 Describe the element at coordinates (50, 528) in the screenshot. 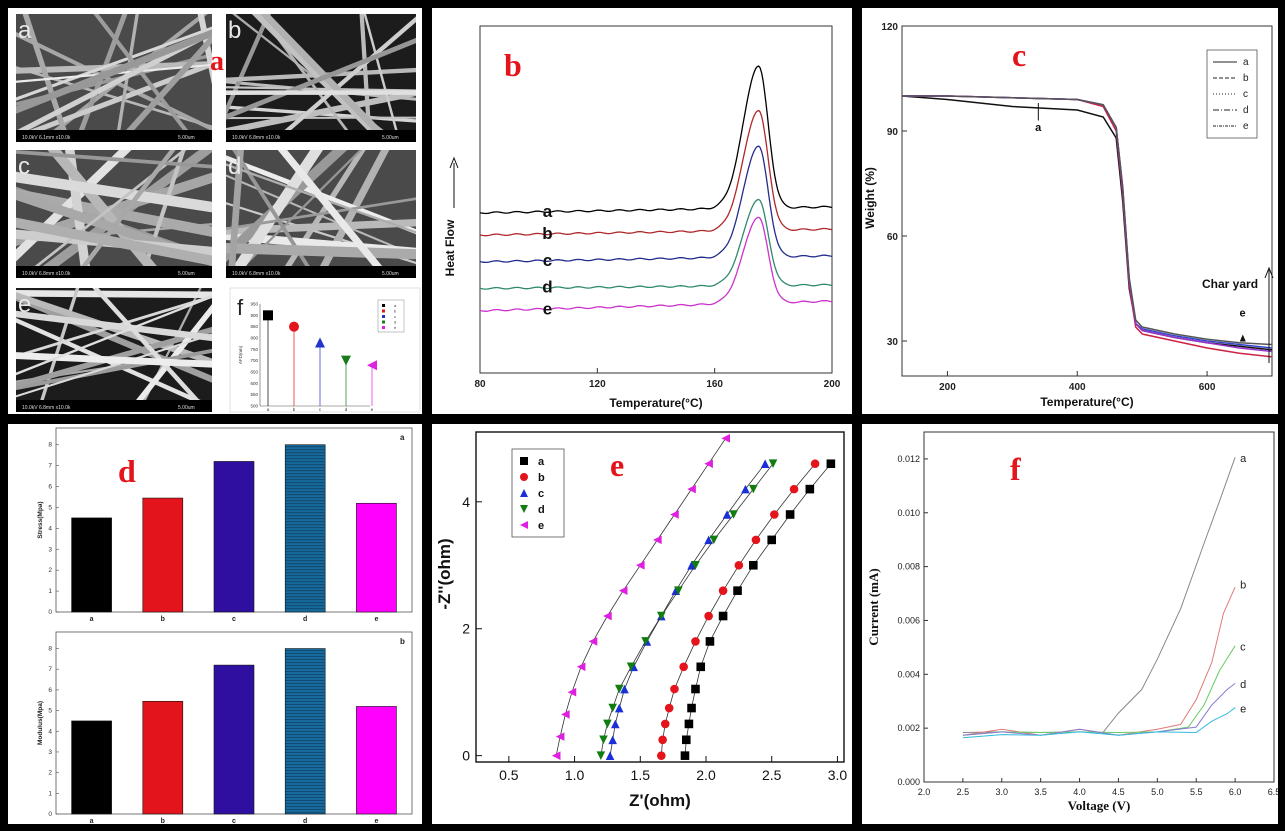

I see `panel-d-top-ytick: 4` at that location.